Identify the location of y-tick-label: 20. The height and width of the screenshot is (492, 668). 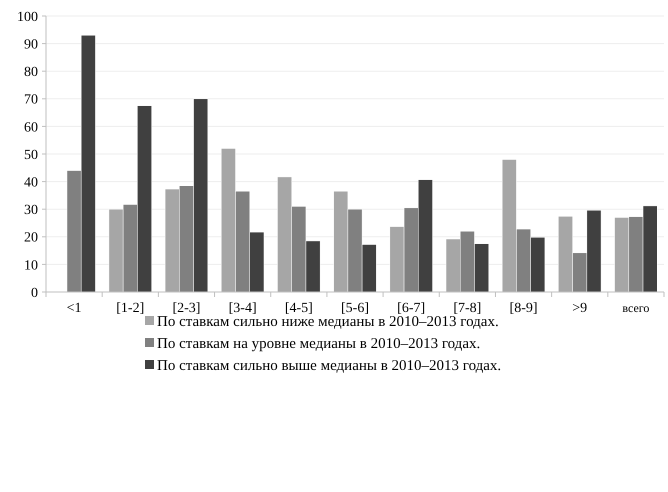
(31, 238).